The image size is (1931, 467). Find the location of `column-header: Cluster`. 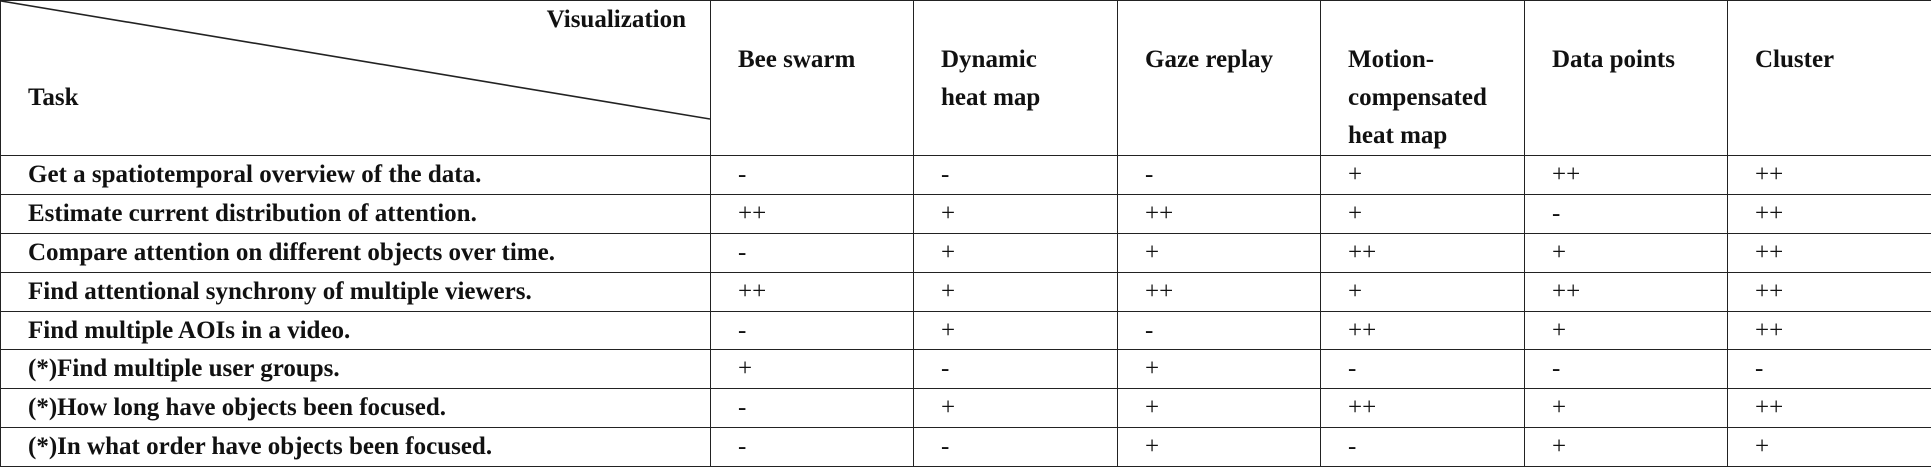

column-header: Cluster is located at coordinates (1829, 78).